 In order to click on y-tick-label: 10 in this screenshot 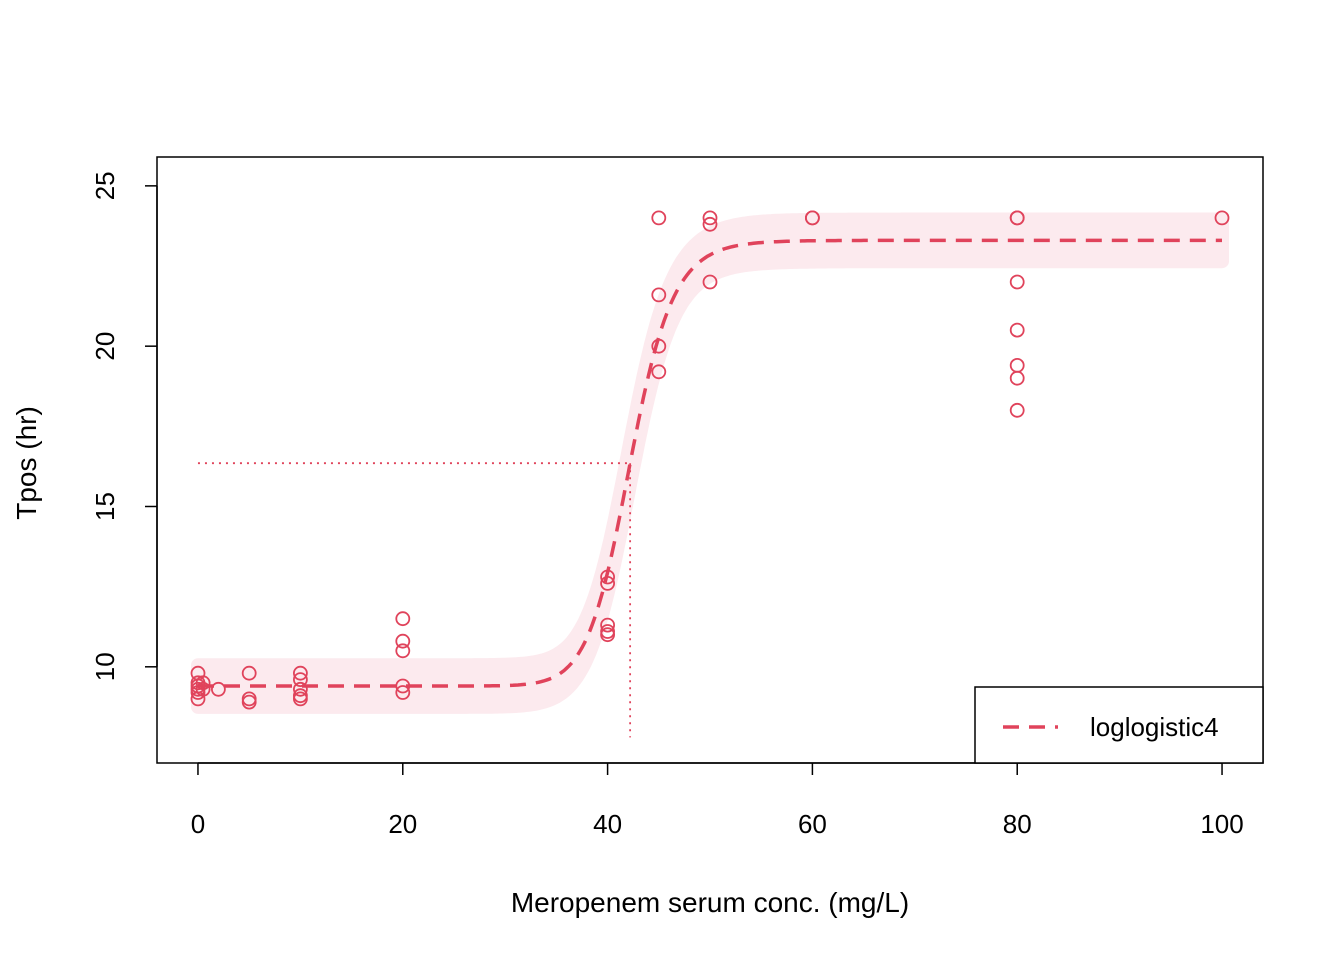, I will do `click(105, 666)`.